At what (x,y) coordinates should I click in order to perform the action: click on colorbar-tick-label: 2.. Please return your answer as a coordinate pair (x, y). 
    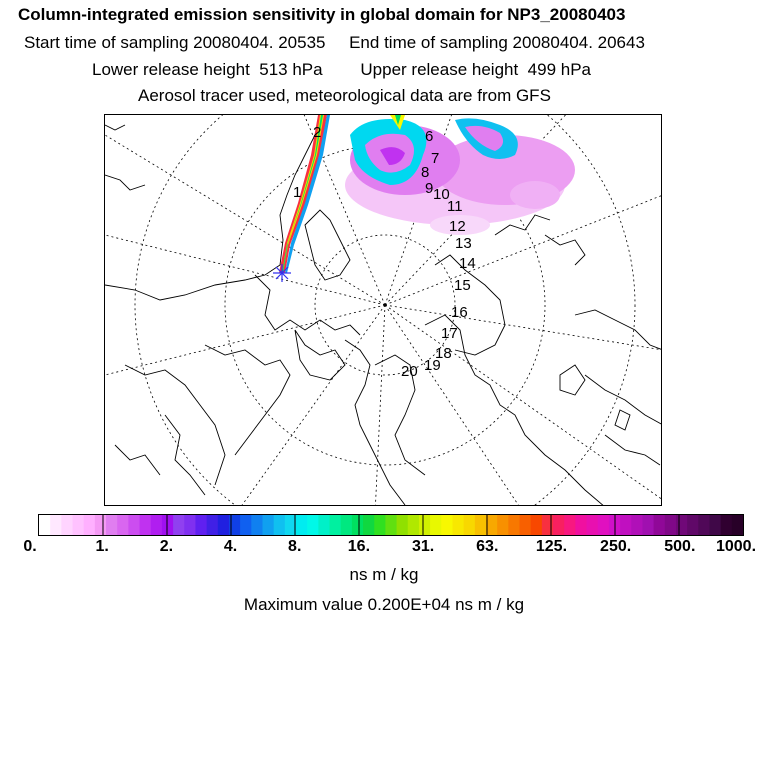
    Looking at the image, I should click on (166, 546).